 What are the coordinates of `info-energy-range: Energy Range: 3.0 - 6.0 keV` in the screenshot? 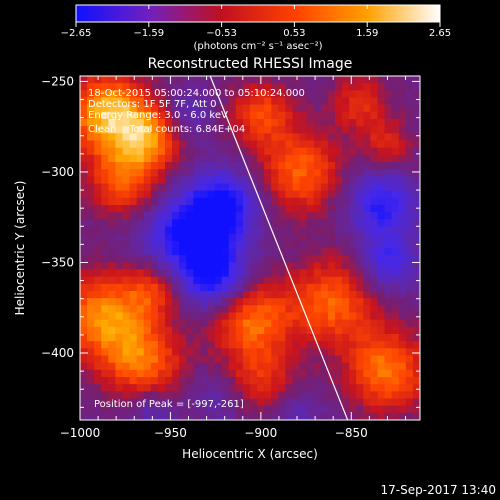 It's located at (158, 115).